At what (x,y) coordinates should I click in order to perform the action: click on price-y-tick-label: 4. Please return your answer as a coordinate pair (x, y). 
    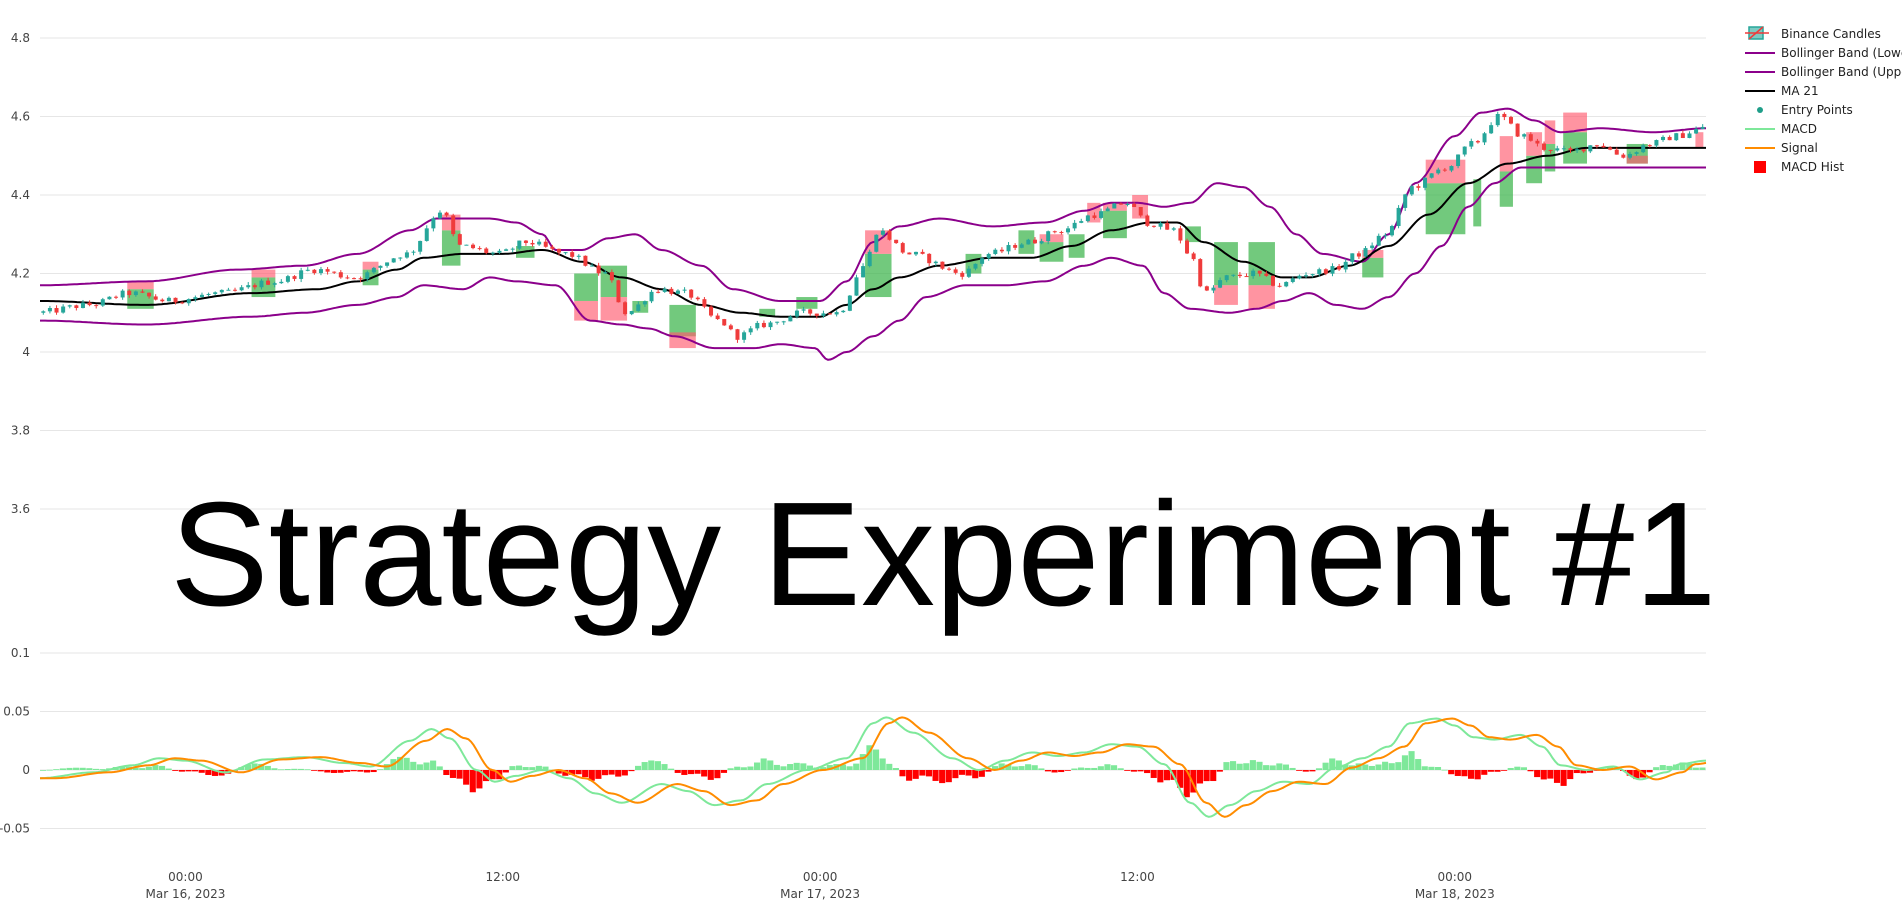
    Looking at the image, I should click on (26, 352).